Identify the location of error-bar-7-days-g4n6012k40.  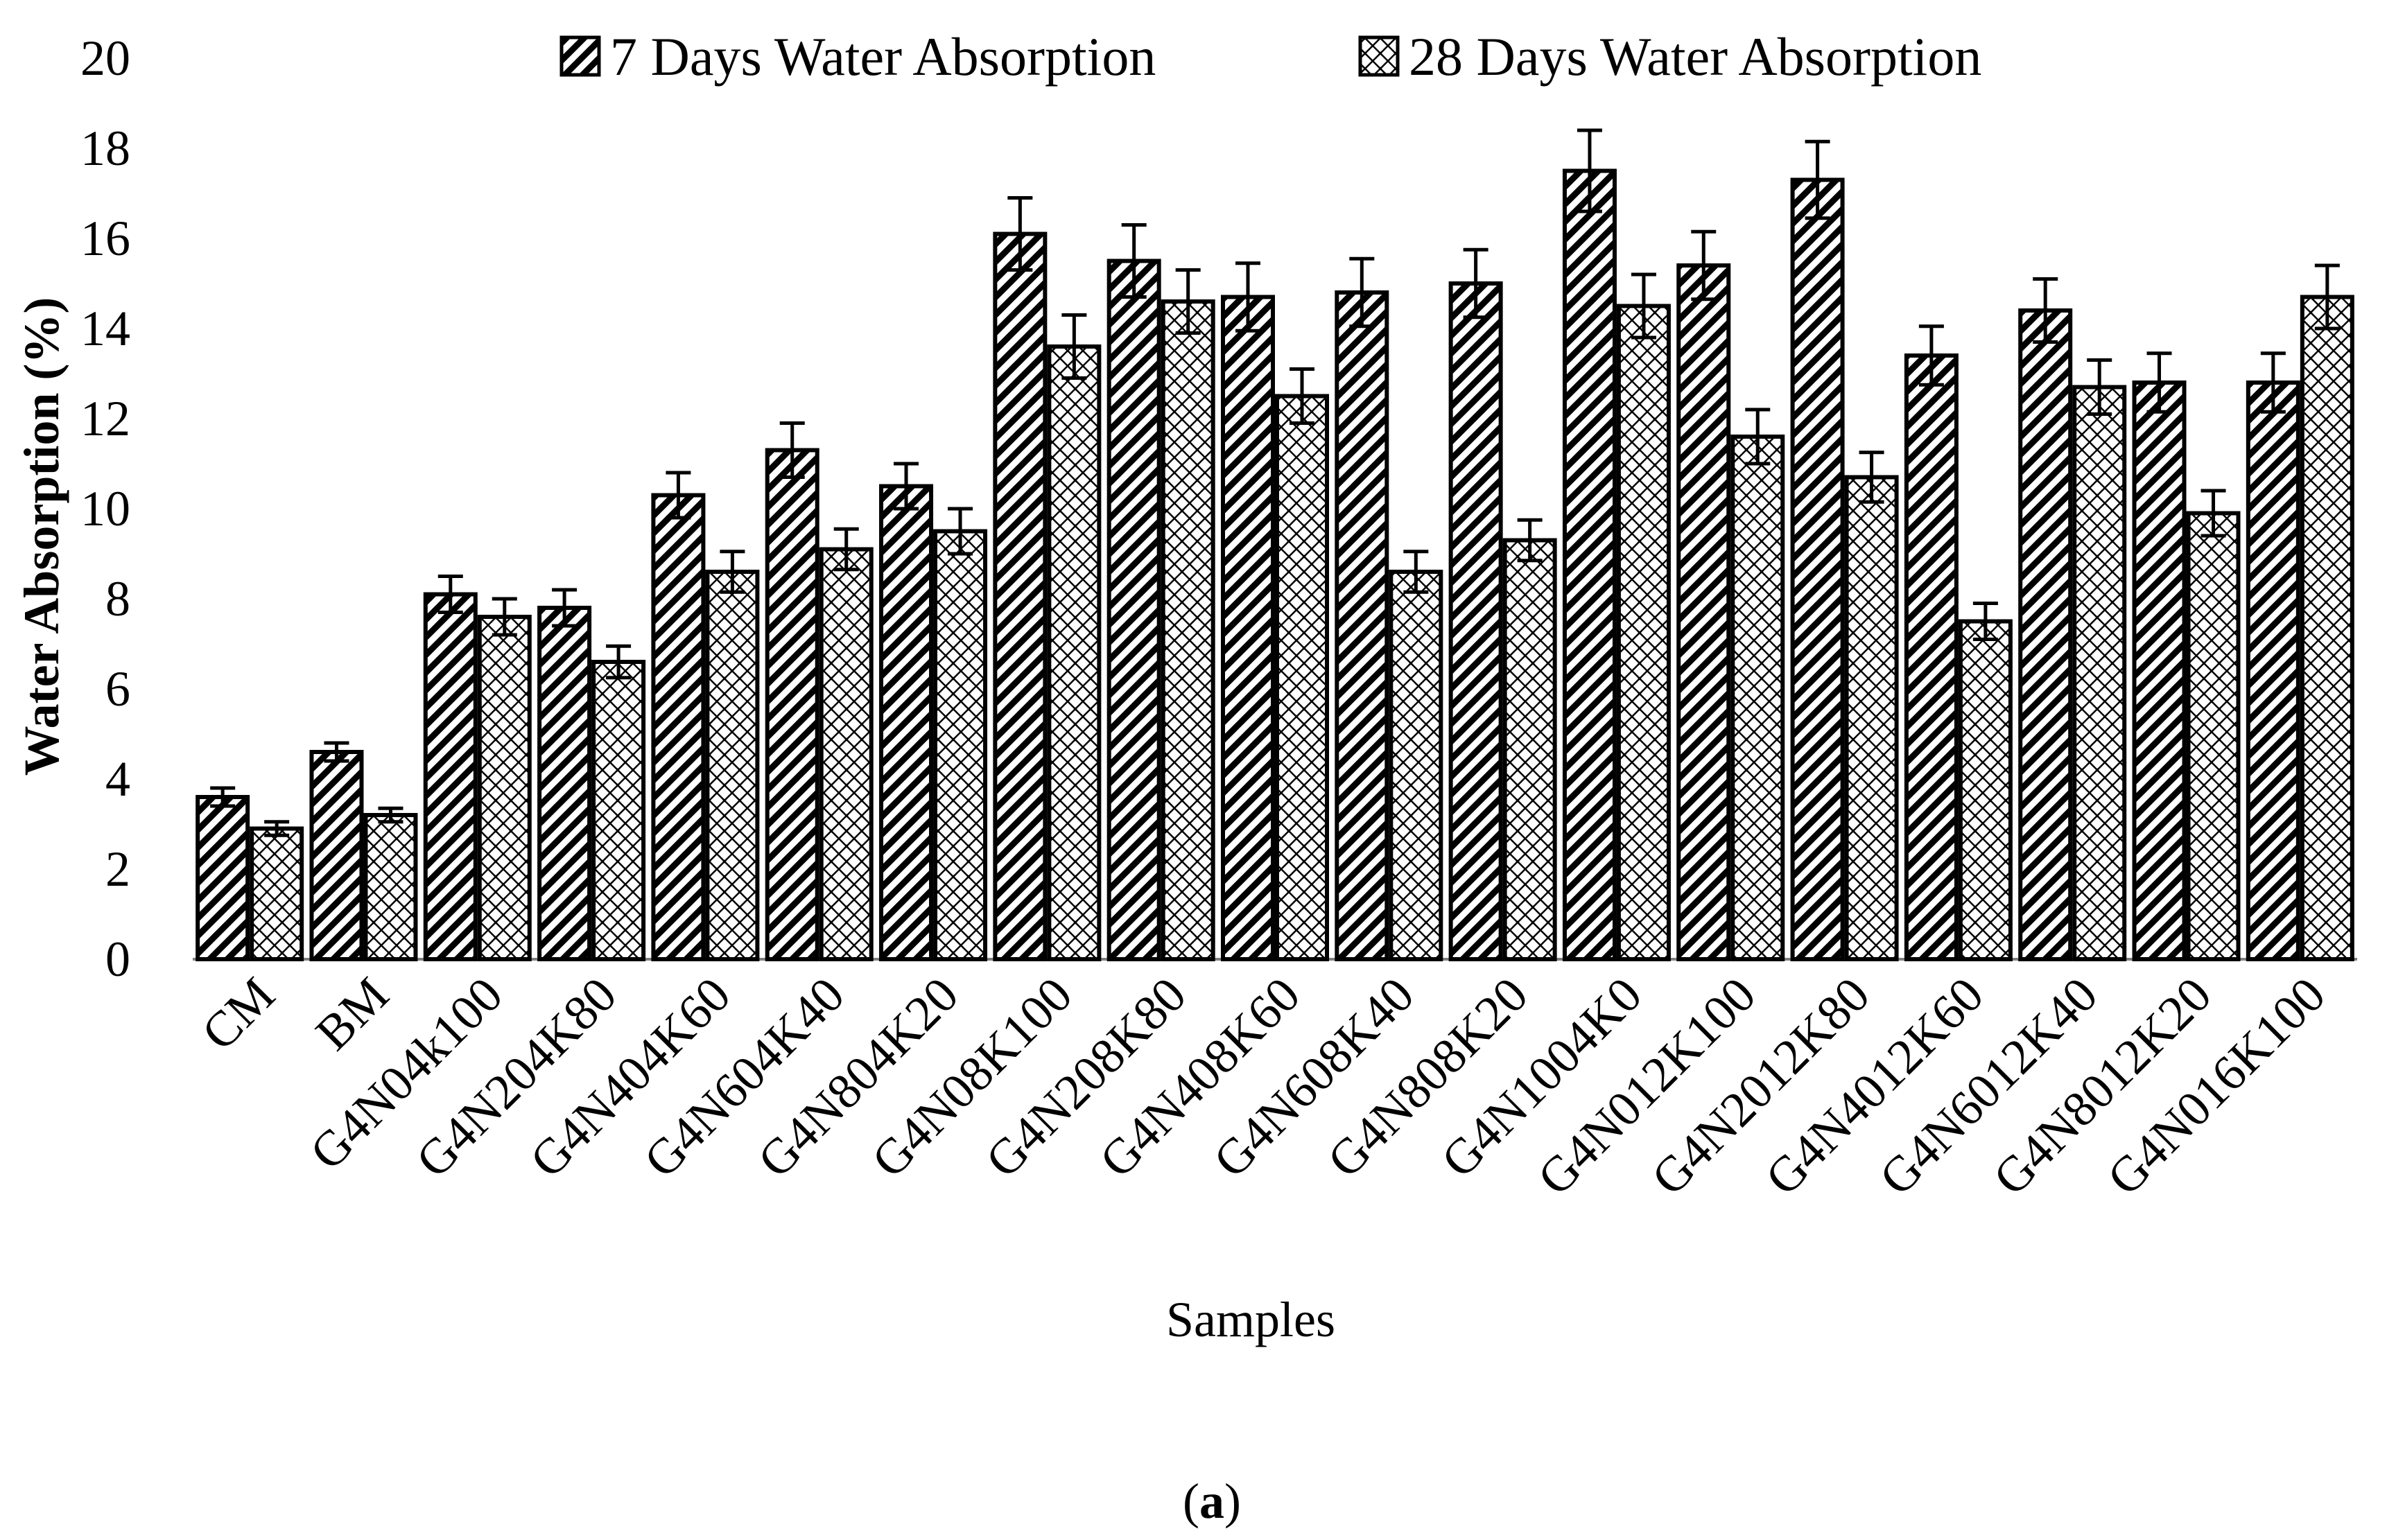
(2045, 310).